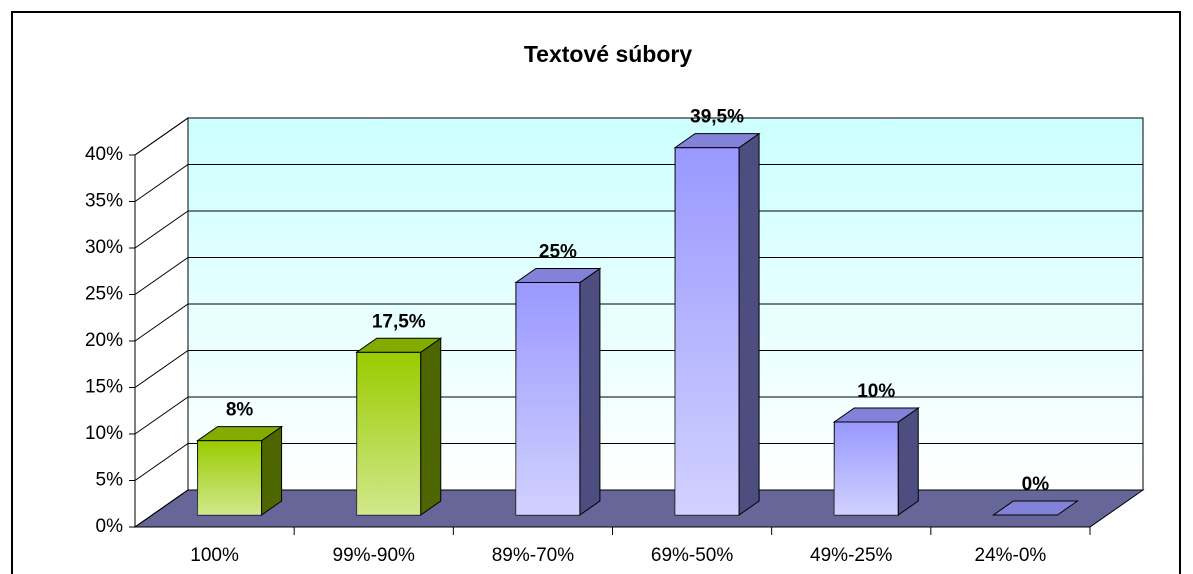 The width and height of the screenshot is (1193, 574). Describe the element at coordinates (608, 54) in the screenshot. I see `chart-title: Textové súbory` at that location.